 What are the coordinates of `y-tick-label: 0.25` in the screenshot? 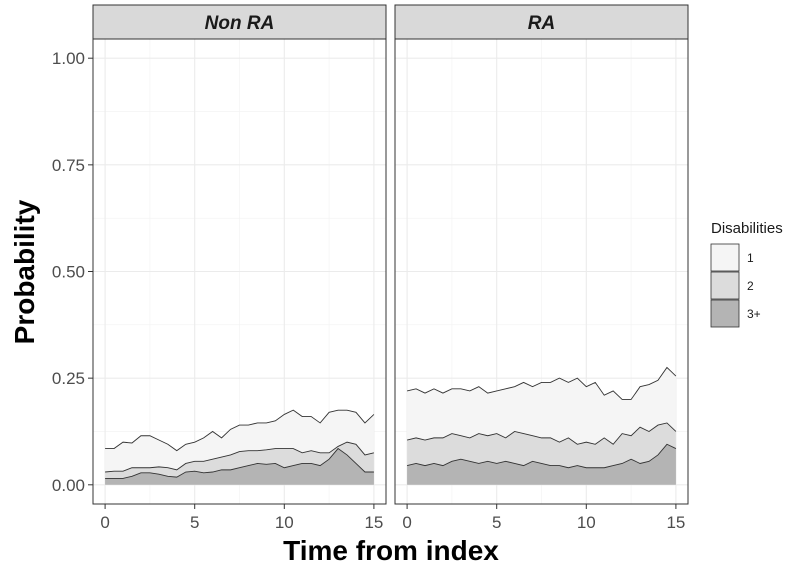 It's located at (68, 378).